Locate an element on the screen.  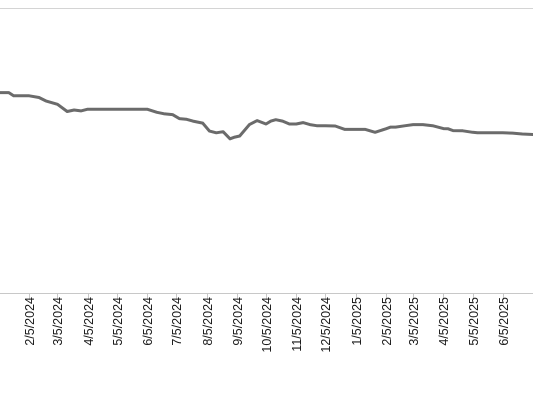
x-tick-label: 5/5/2025 is located at coordinates (474, 321).